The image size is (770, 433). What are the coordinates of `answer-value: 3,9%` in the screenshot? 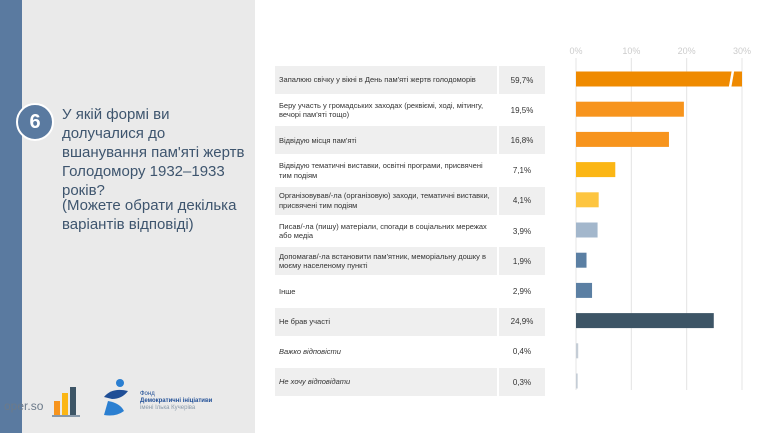 It's located at (522, 231).